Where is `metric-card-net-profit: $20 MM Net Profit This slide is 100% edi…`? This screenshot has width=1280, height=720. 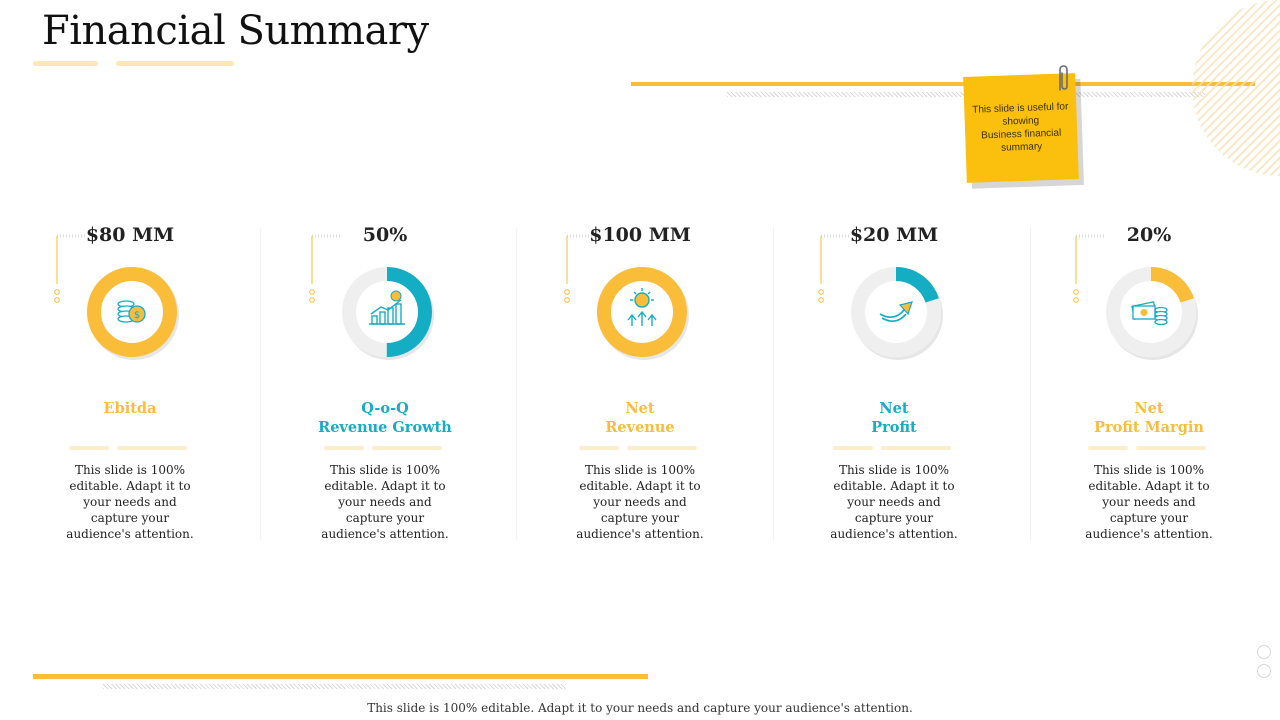
metric-card-net-profit: $20 MM Net Profit This slide is 100% edi… is located at coordinates (894, 387).